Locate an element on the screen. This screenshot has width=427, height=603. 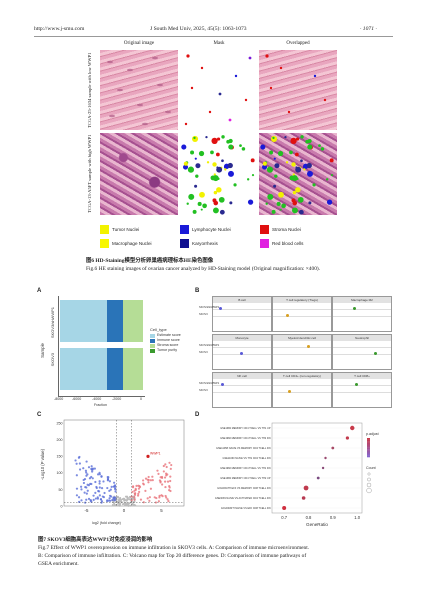
panel-c-xlabel: log2 (fold change) is located at coordinates (106, 523).